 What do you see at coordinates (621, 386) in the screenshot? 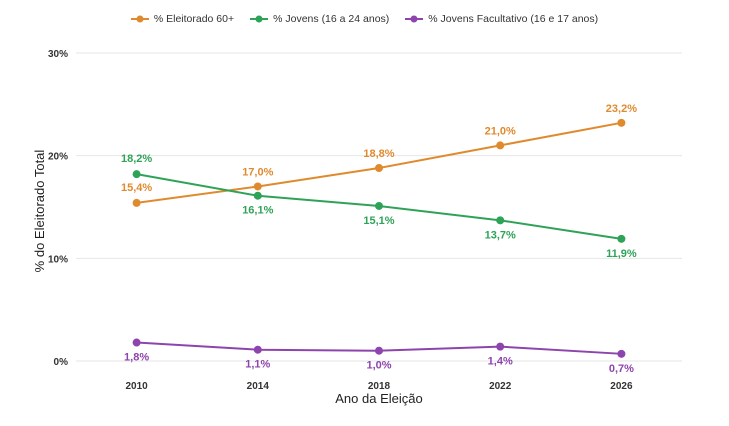
I see `x-tick-label: 2026` at bounding box center [621, 386].